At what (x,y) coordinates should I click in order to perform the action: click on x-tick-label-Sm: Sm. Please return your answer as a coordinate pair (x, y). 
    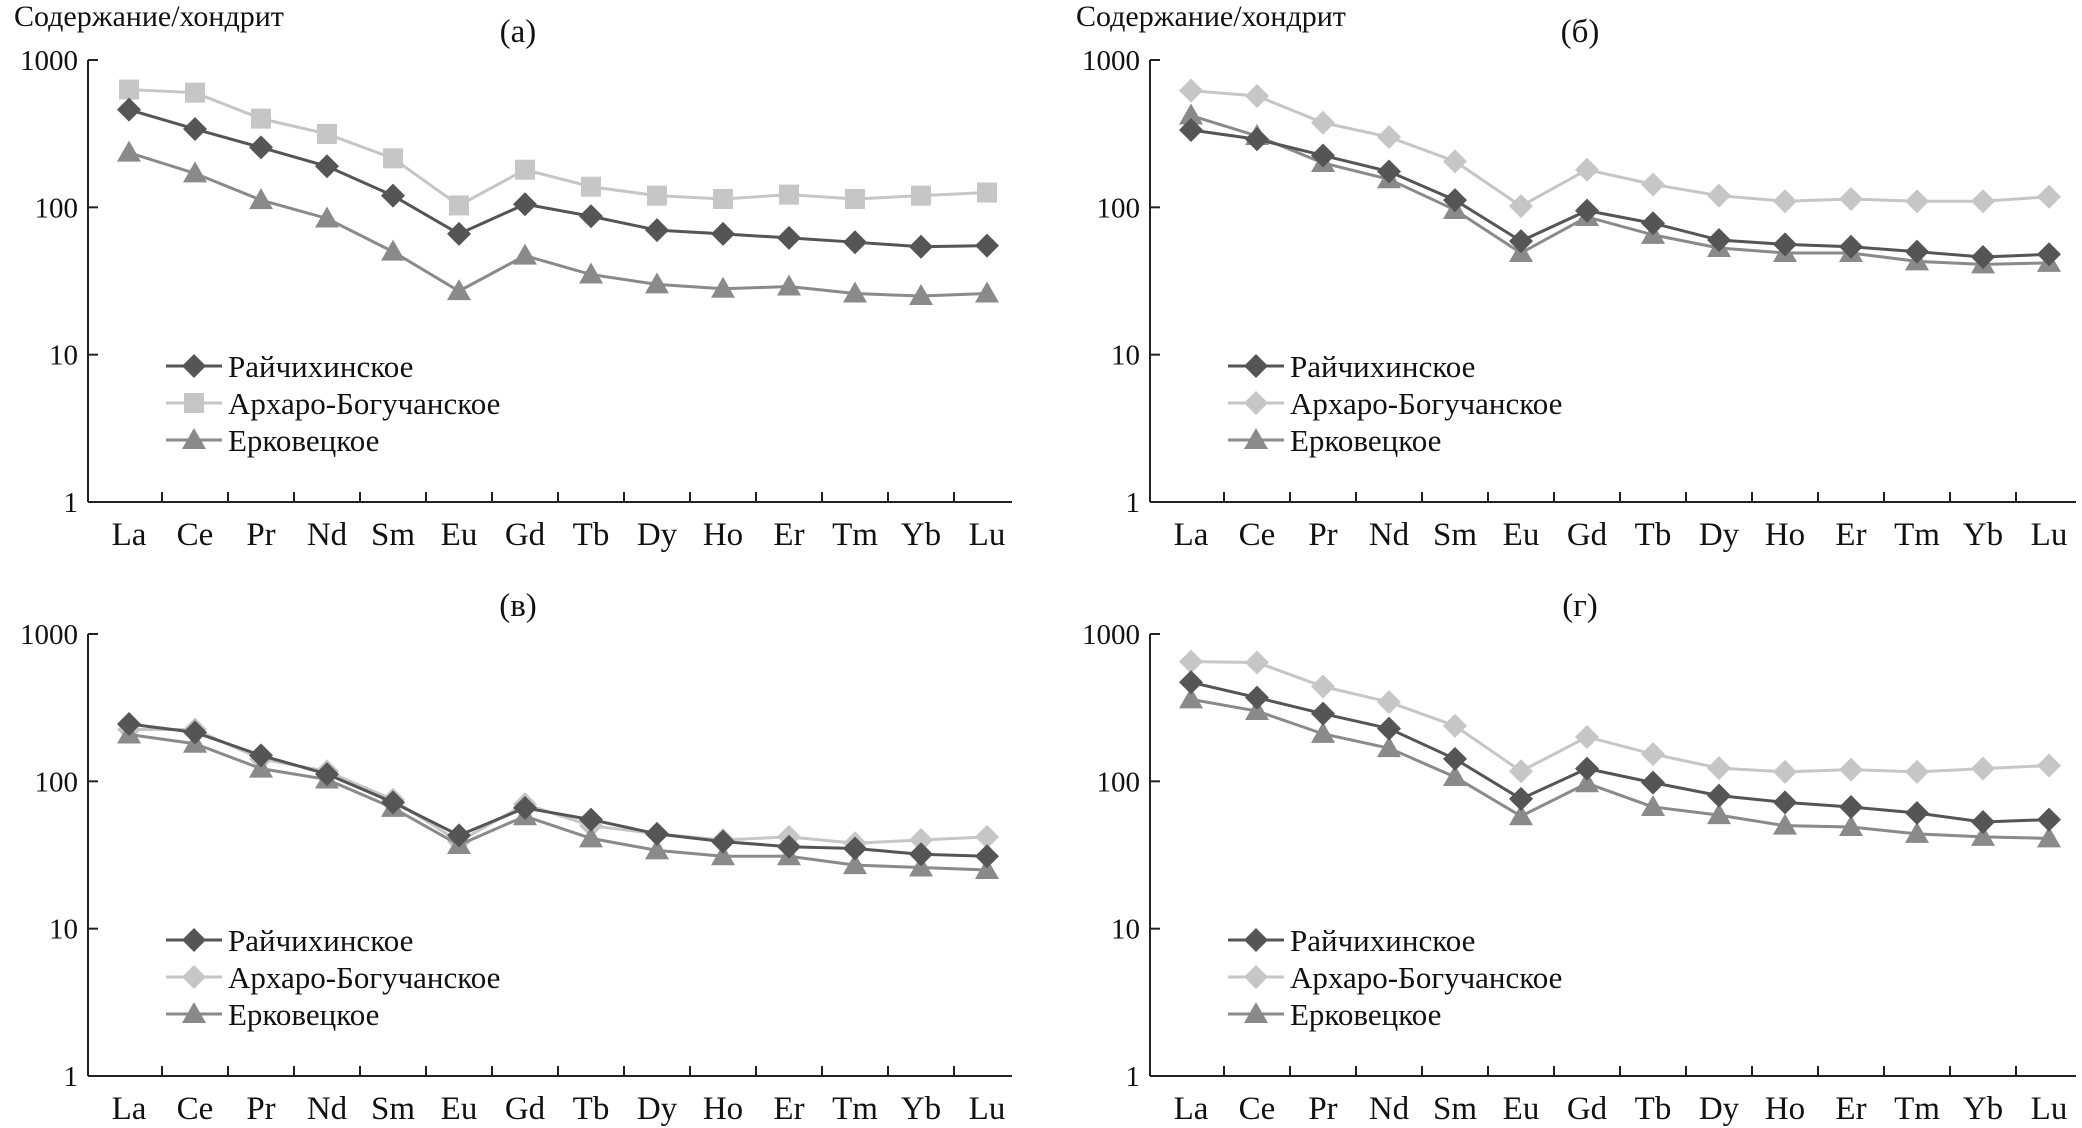
    Looking at the image, I should click on (1455, 535).